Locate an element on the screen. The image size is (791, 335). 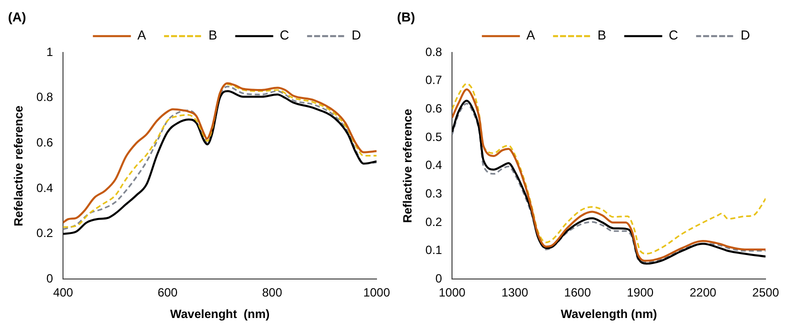
chart-title: (A) is located at coordinates (17, 16).